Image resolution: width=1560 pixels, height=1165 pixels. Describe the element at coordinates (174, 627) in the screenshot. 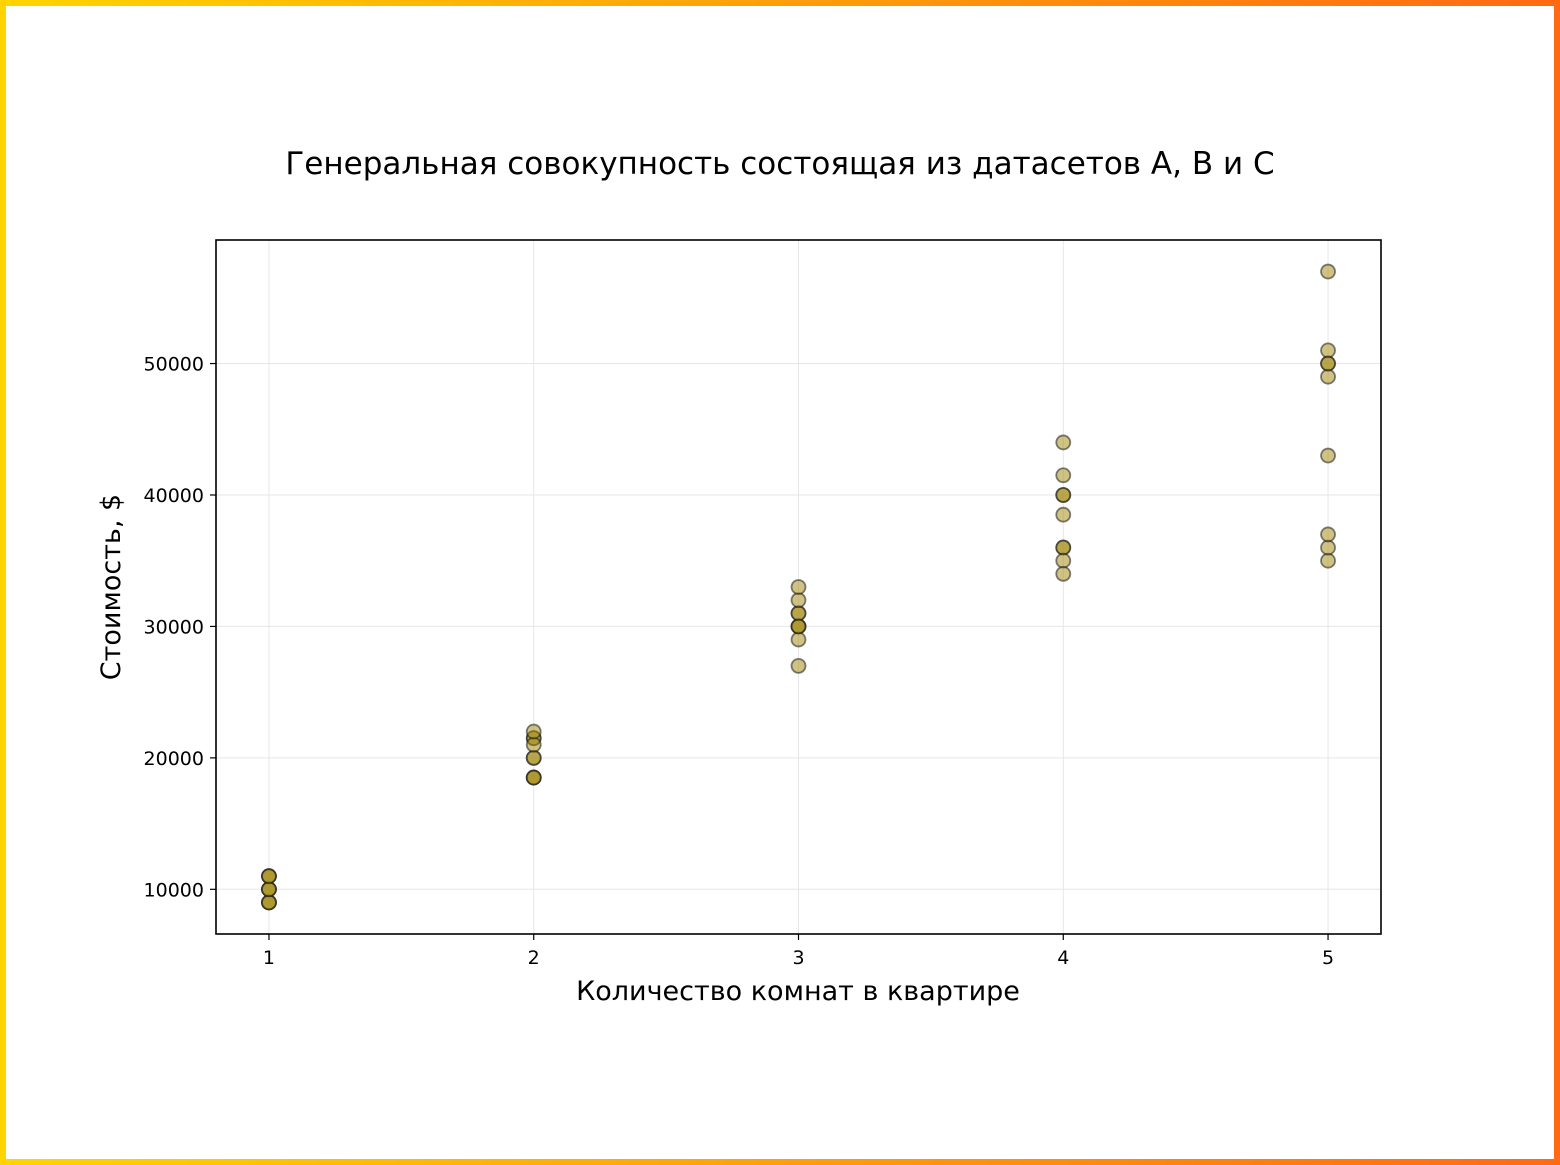

I see `y-tick-label: 30000` at that location.